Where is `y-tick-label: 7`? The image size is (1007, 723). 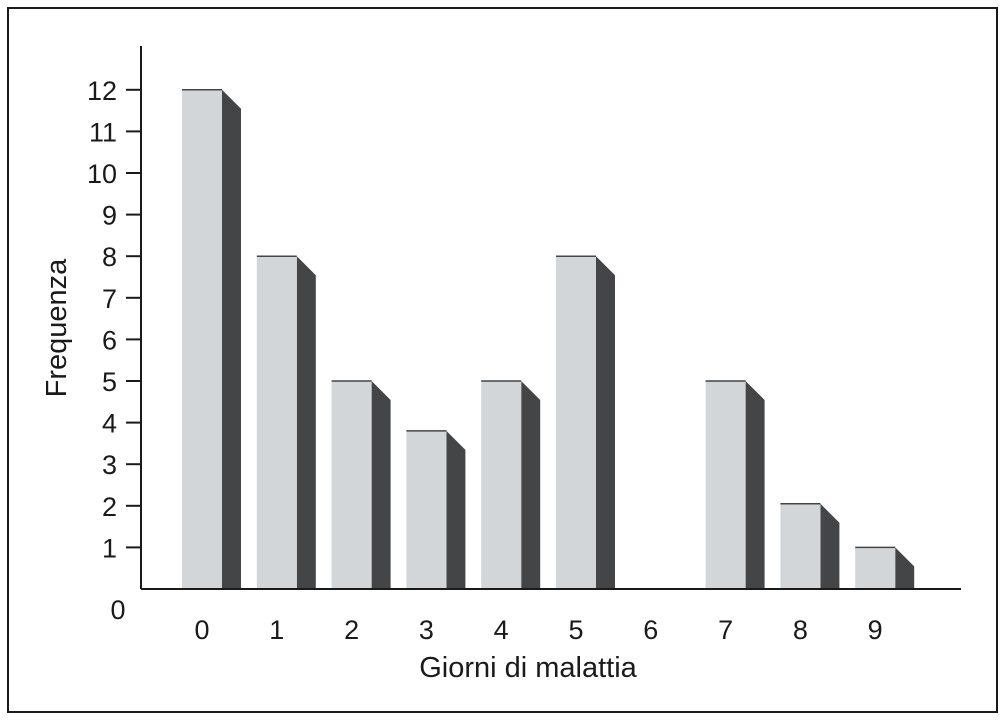 y-tick-label: 7 is located at coordinates (109, 299).